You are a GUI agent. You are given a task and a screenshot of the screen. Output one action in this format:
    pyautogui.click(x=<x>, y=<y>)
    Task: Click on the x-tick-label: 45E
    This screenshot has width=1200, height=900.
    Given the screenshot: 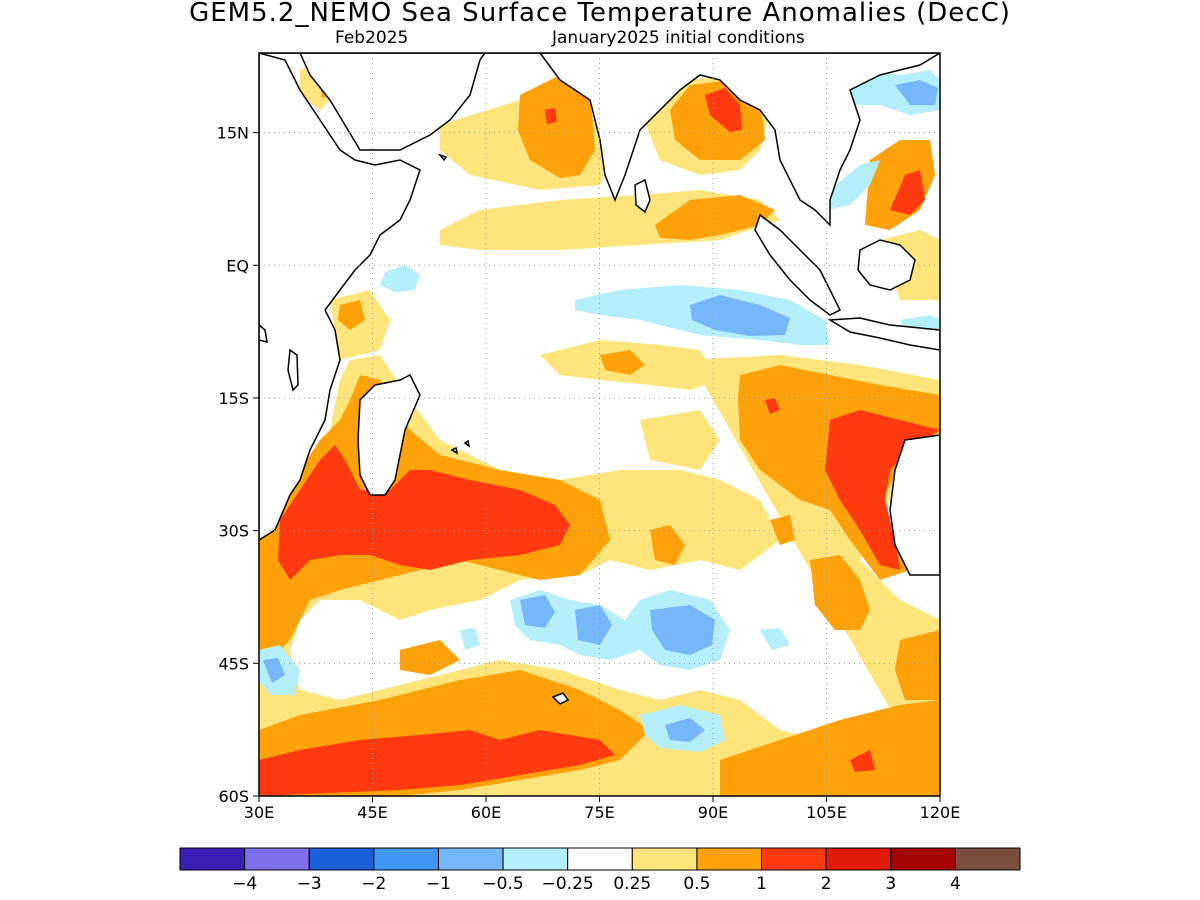 What is the action you would take?
    pyautogui.click(x=372, y=812)
    